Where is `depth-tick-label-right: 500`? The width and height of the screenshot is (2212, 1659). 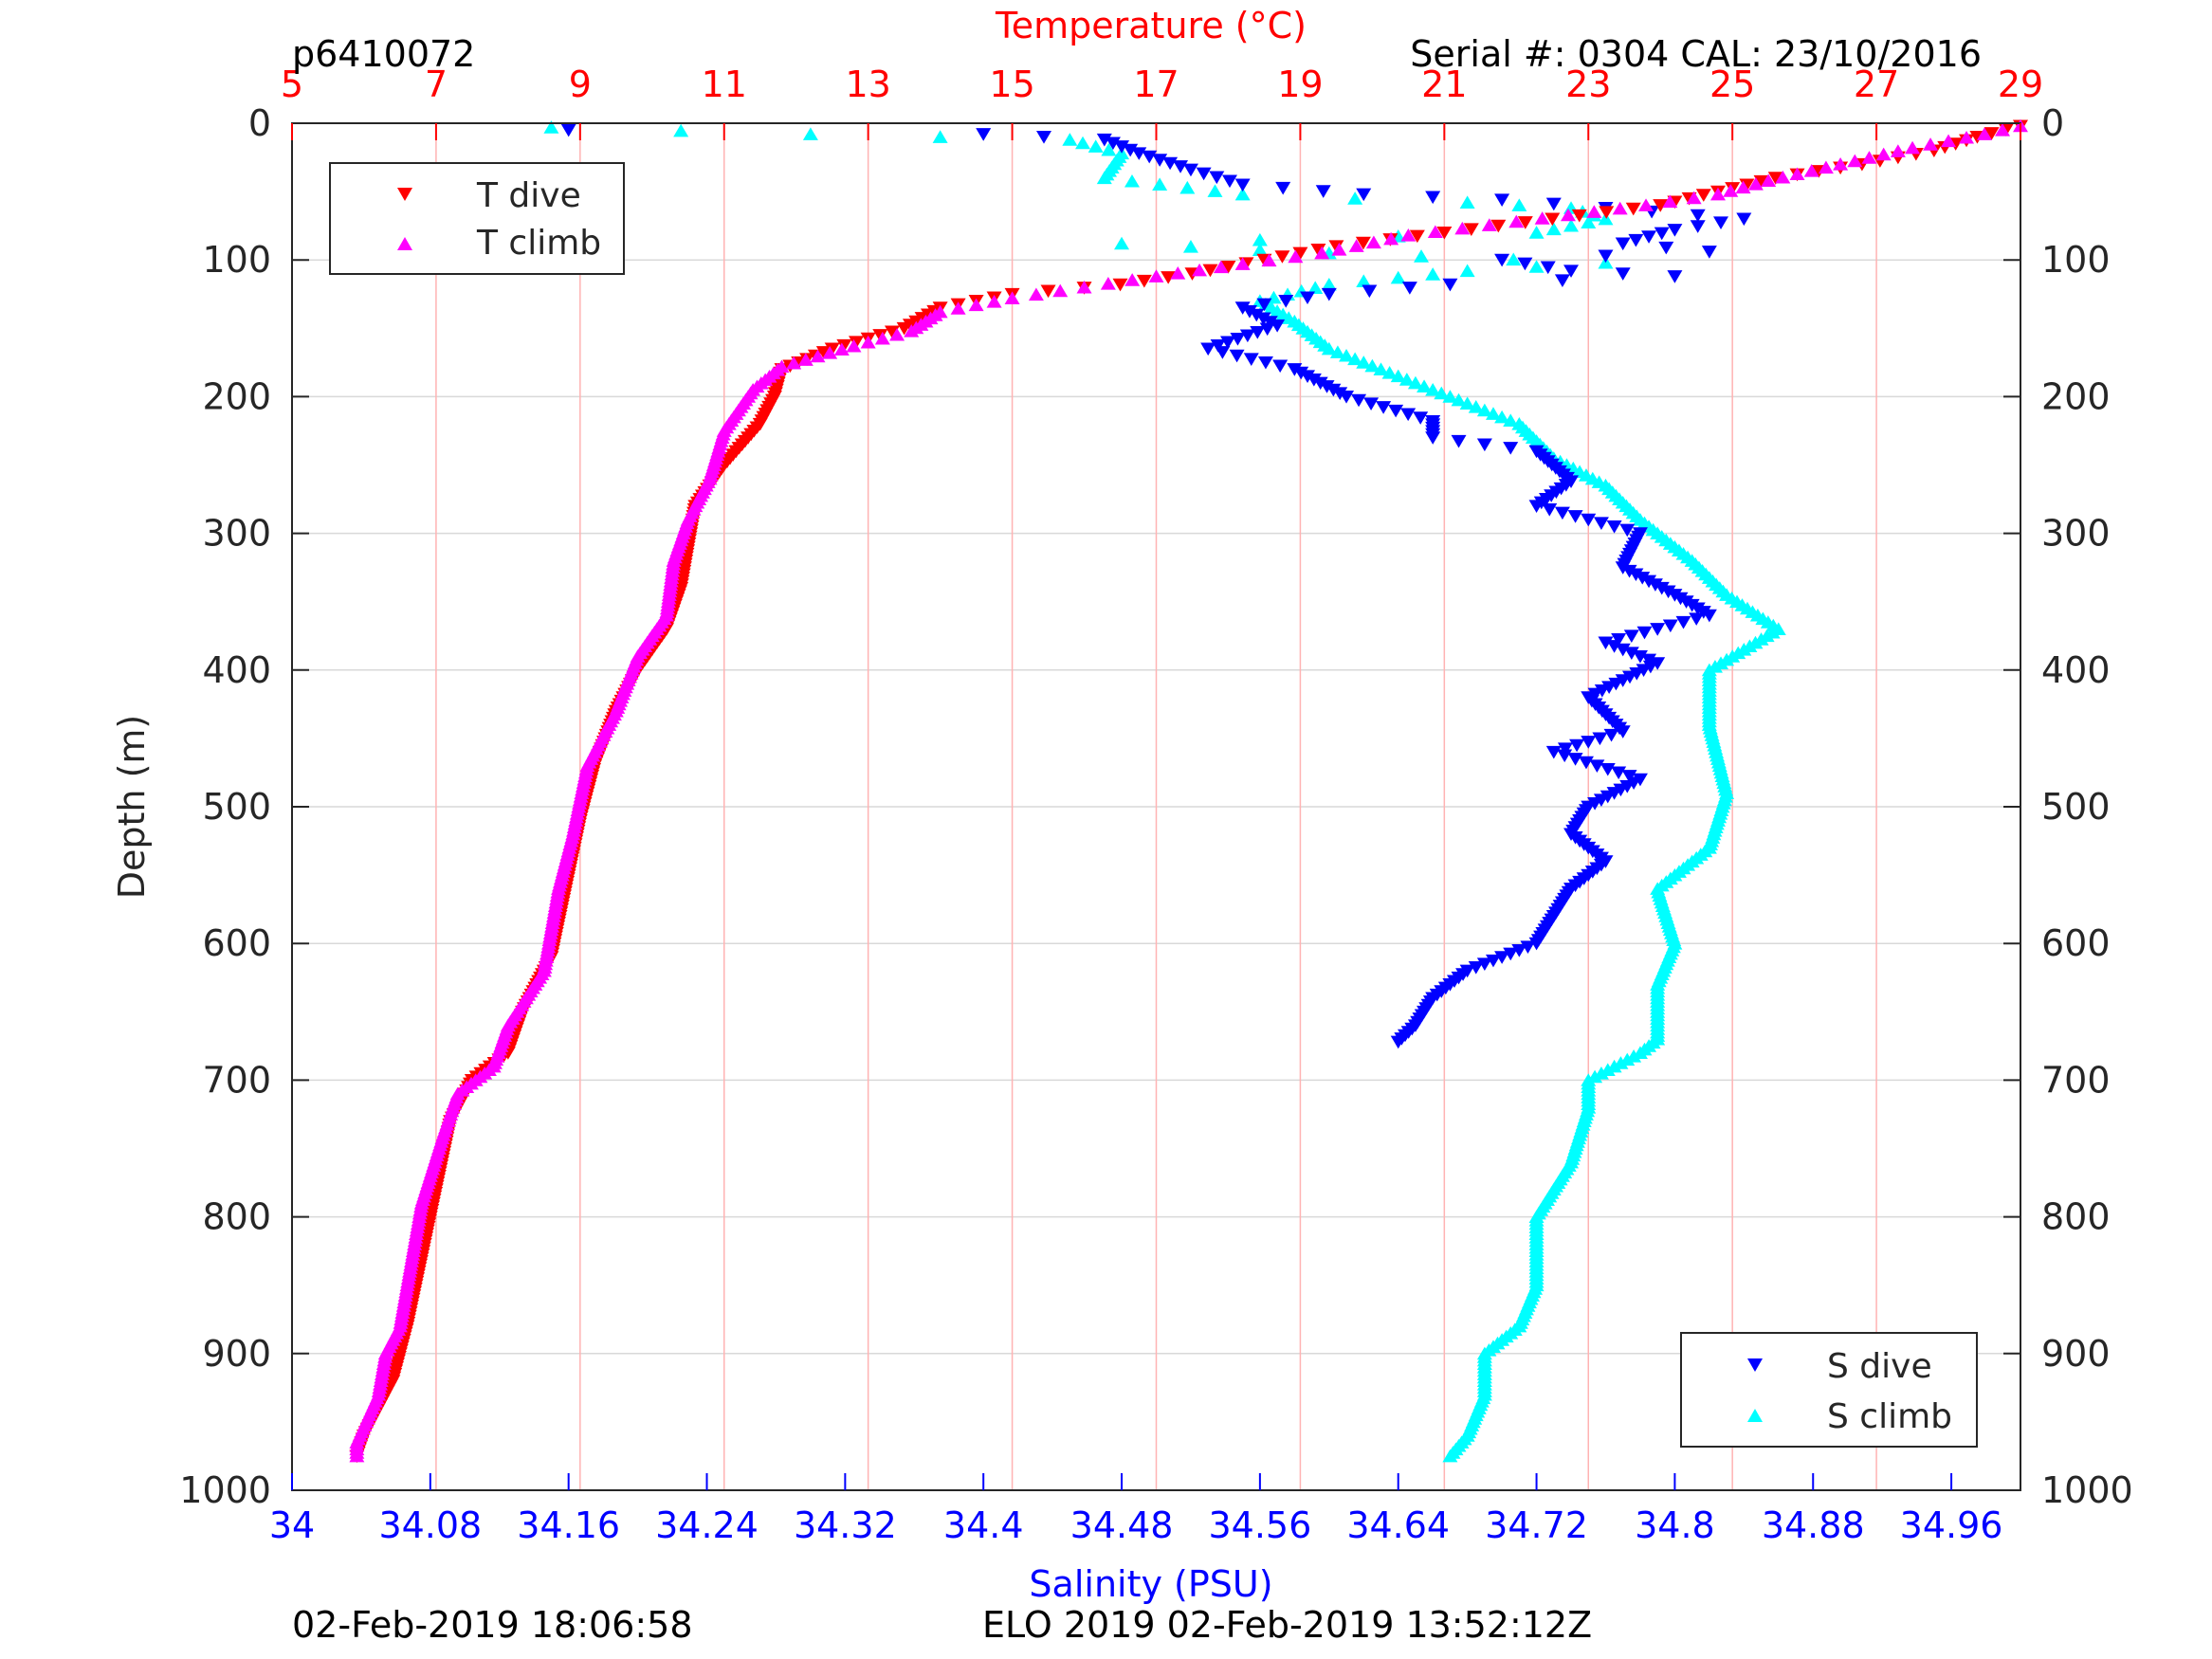 depth-tick-label-right: 500 is located at coordinates (2076, 807).